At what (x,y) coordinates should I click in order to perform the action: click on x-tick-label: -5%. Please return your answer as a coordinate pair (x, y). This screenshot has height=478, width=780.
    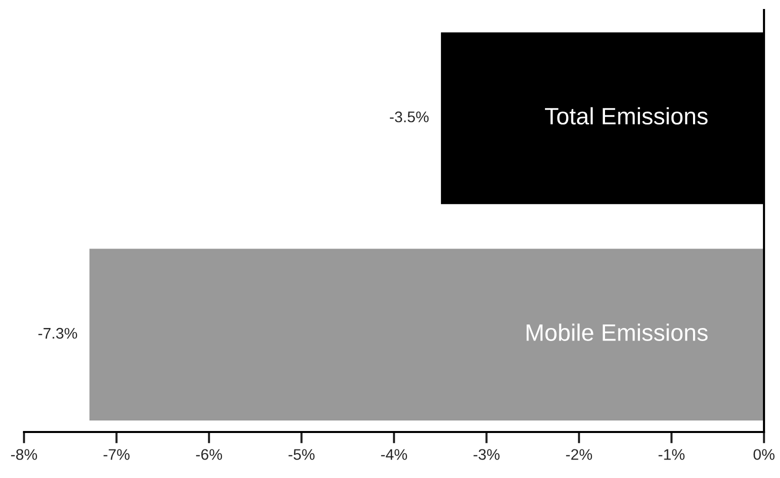
    Looking at the image, I should click on (301, 454).